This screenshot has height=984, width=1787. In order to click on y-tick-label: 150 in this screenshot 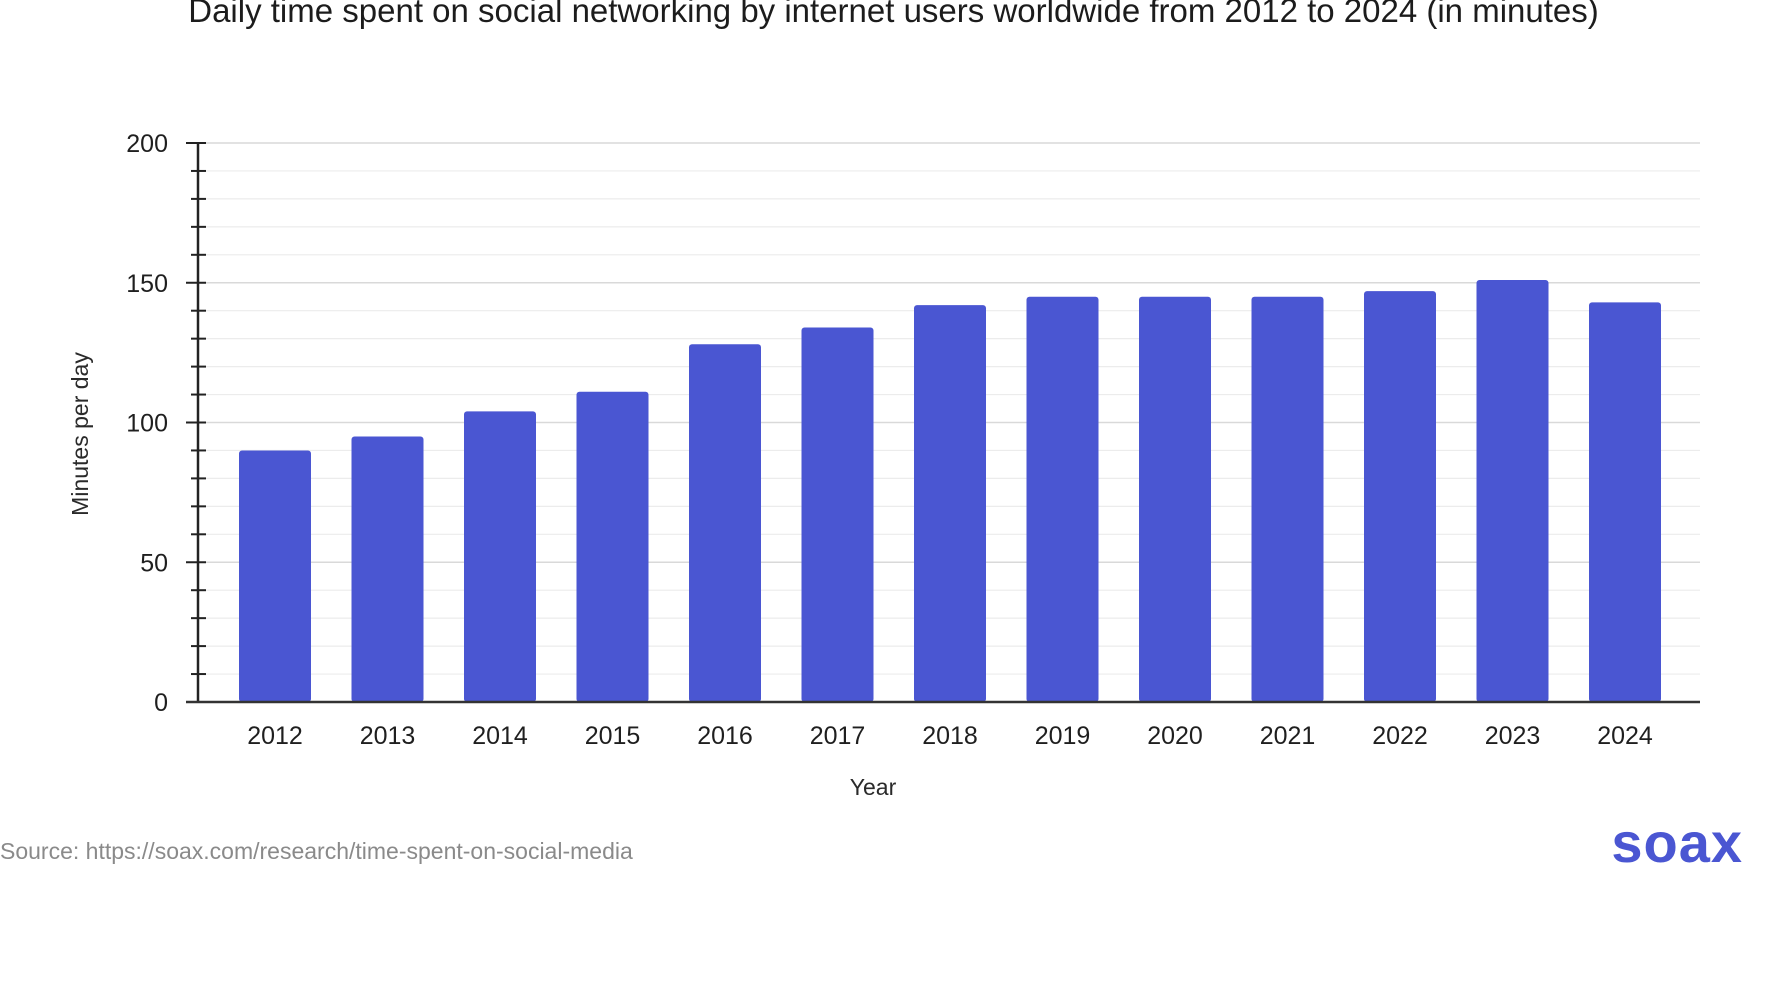, I will do `click(147, 284)`.